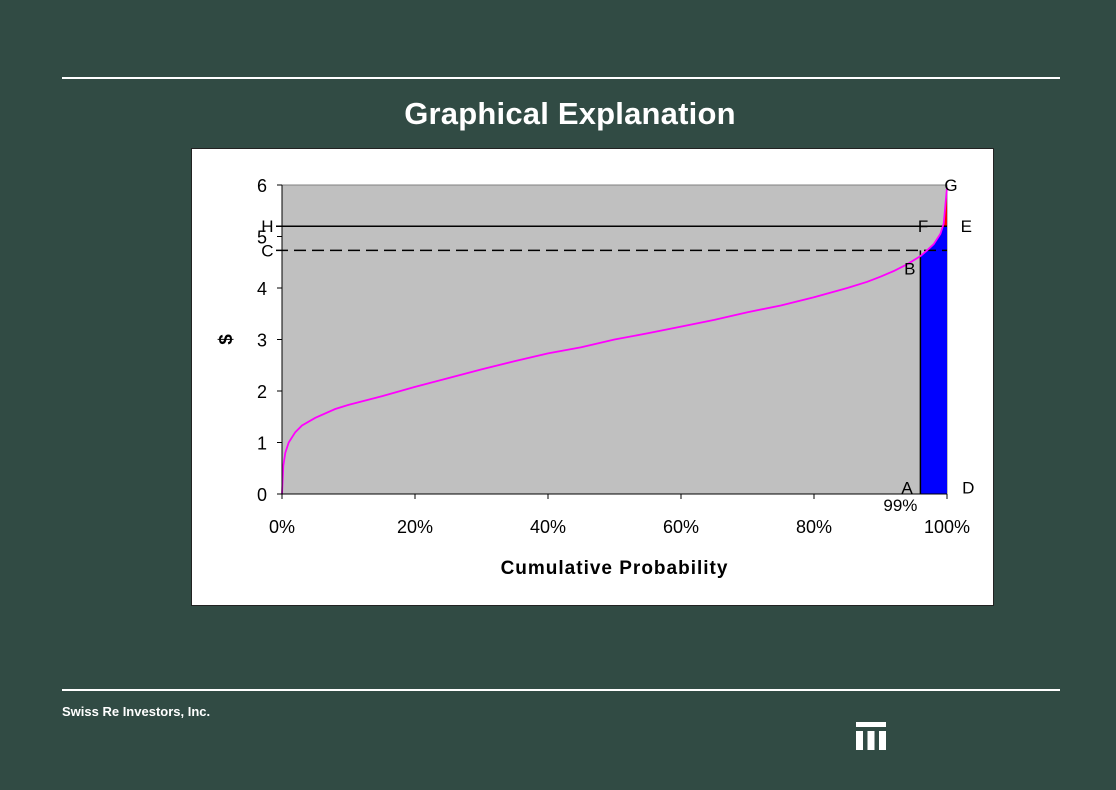 The image size is (1116, 790). I want to click on point-label-e: E, so click(966, 226).